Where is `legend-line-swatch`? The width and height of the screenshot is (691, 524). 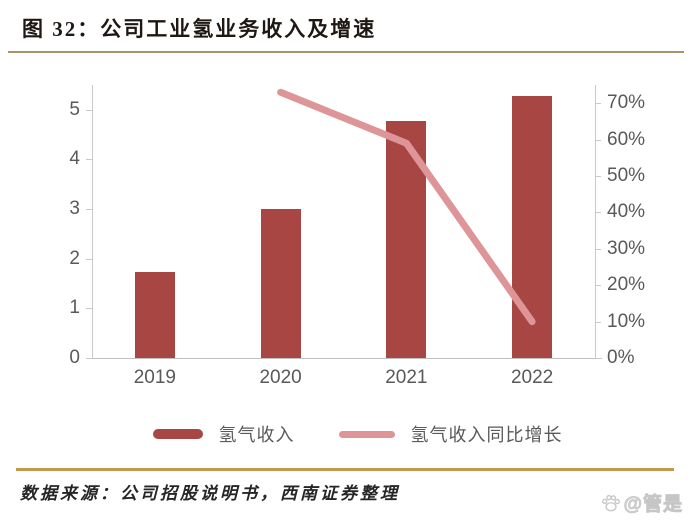 legend-line-swatch is located at coordinates (366, 434).